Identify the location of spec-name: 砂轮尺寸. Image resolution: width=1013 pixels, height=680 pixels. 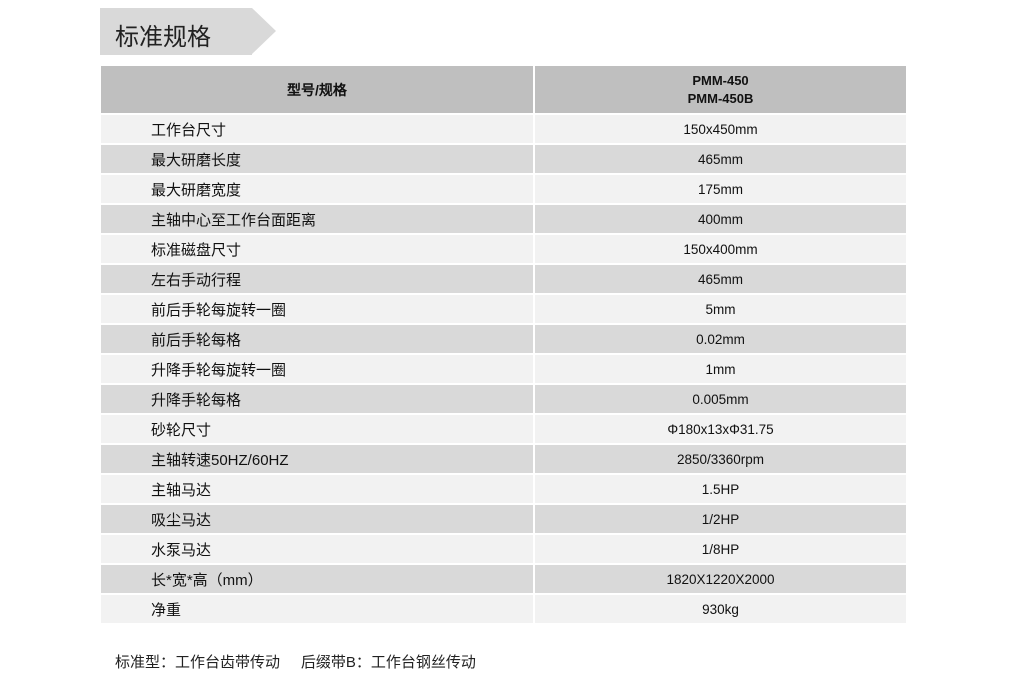
(318, 429).